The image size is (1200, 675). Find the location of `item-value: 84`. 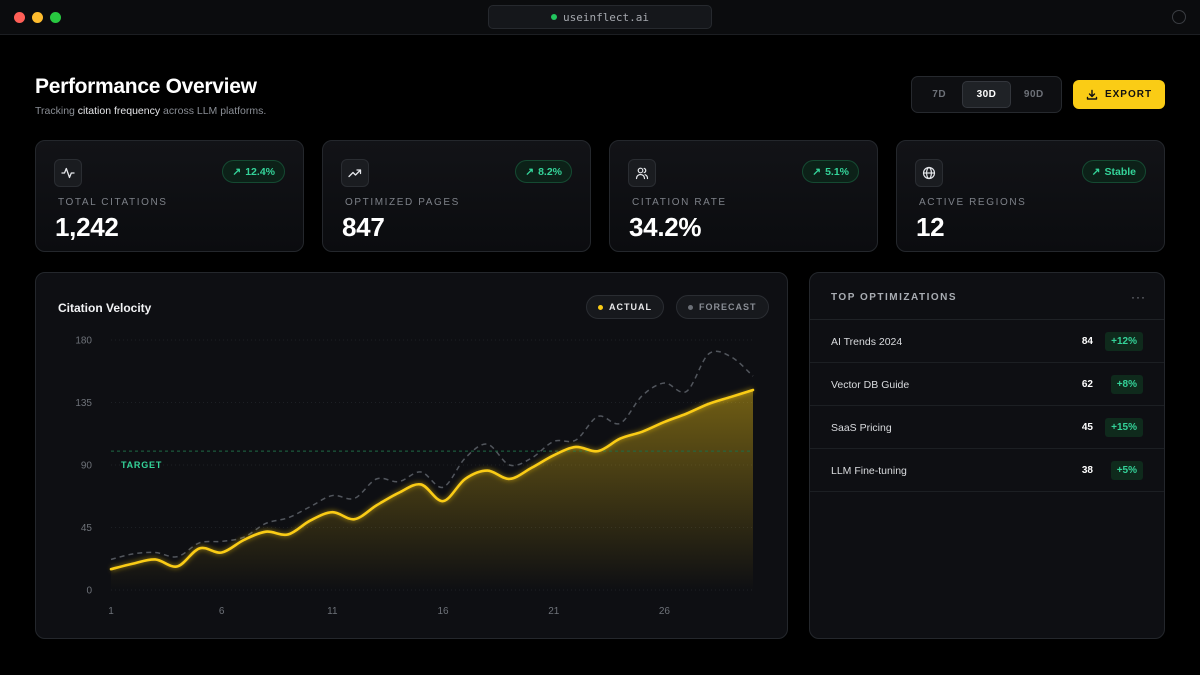

item-value: 84 is located at coordinates (1087, 341).